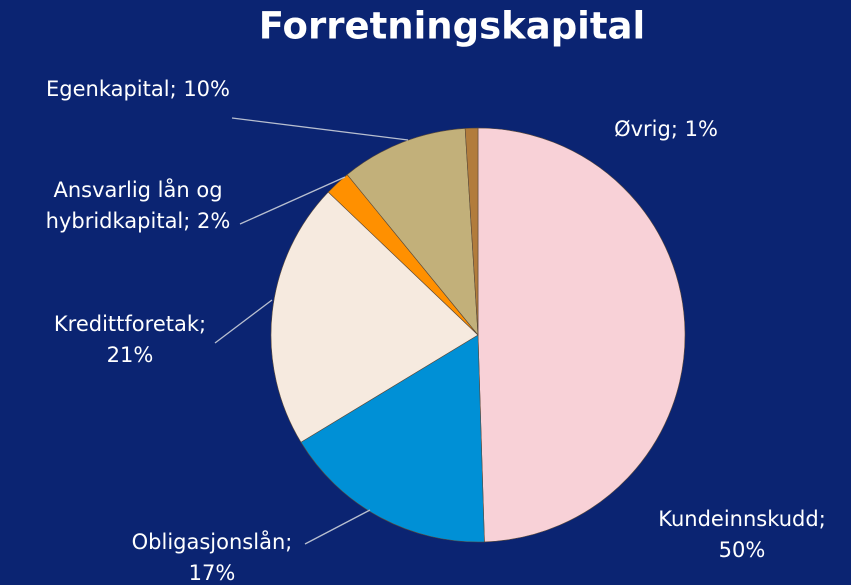 The width and height of the screenshot is (851, 585). I want to click on data-label-line: Egenkapital; 10%, so click(138, 89).